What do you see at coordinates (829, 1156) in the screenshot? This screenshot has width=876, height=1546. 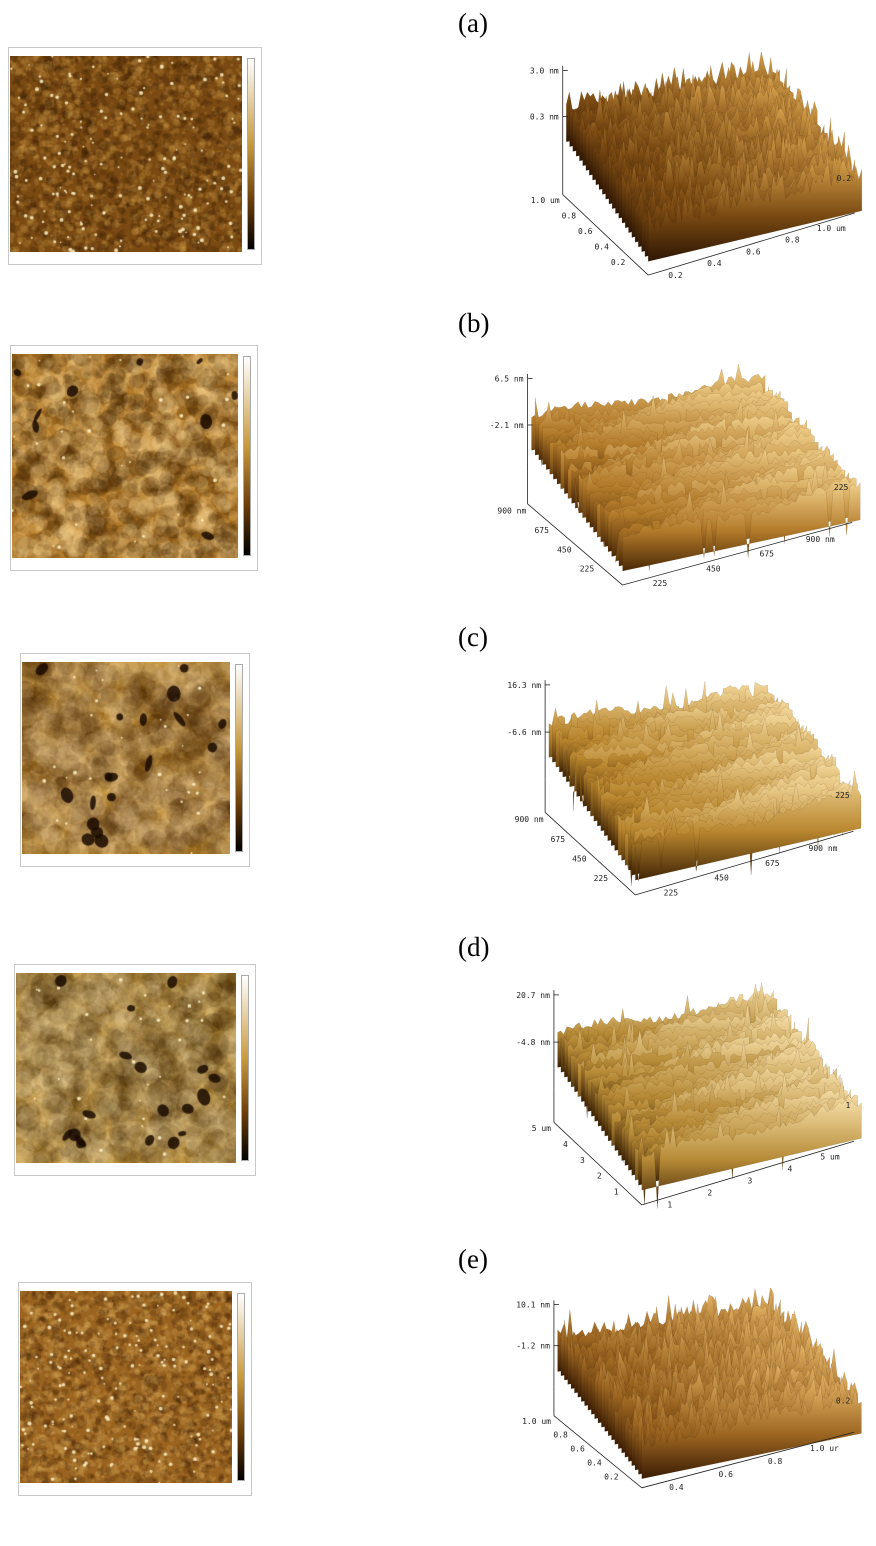 I see `bottom-axis-tick-label: 5 um` at bounding box center [829, 1156].